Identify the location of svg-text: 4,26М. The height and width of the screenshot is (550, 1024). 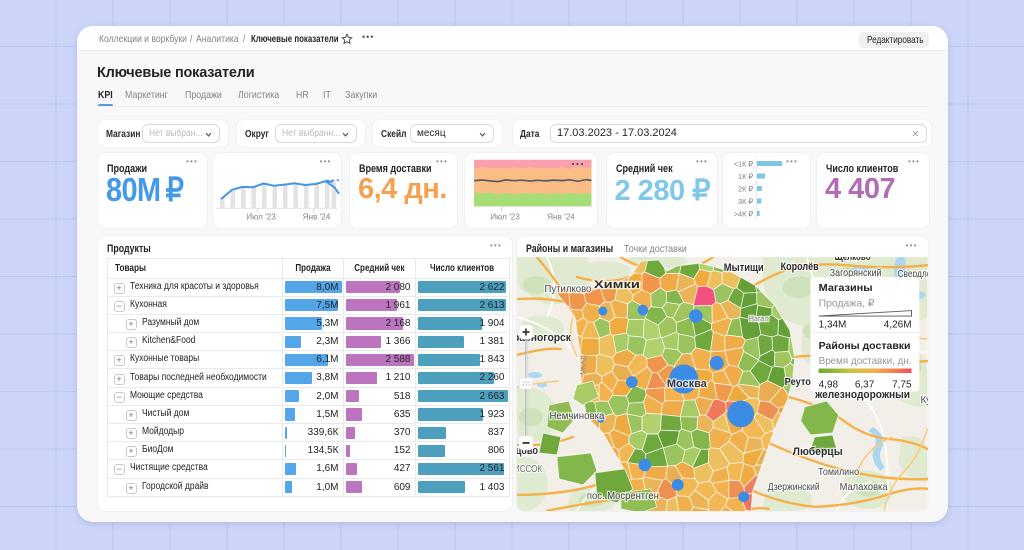
(898, 325).